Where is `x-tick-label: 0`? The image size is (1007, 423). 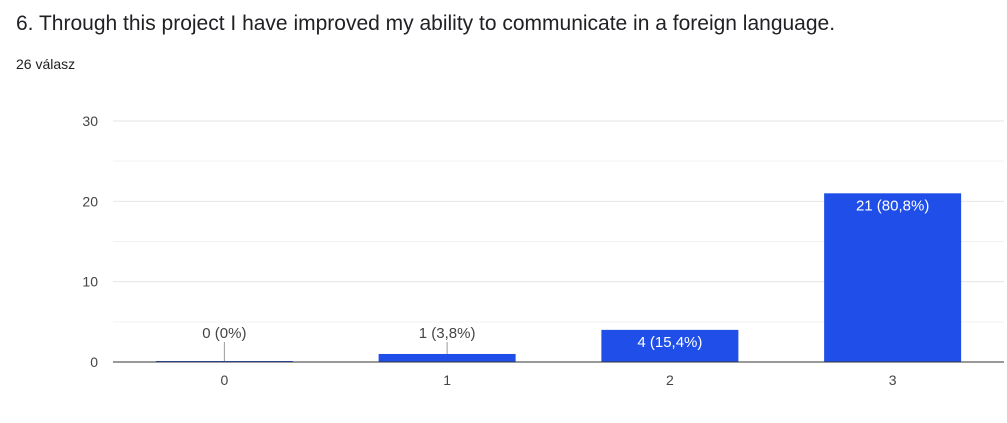 x-tick-label: 0 is located at coordinates (224, 380).